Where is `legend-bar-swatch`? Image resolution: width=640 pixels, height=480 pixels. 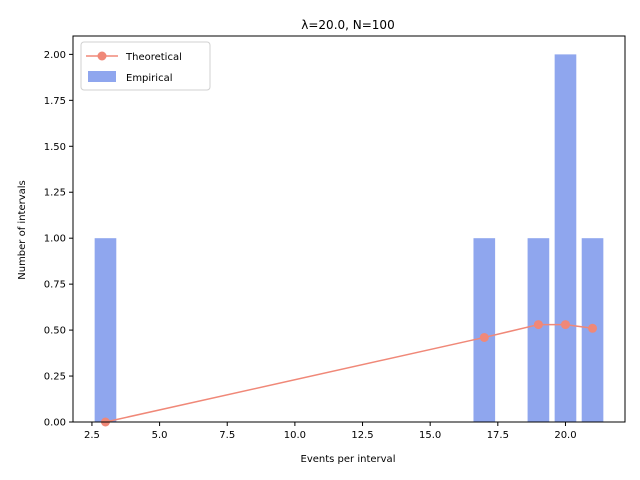 legend-bar-swatch is located at coordinates (102, 76).